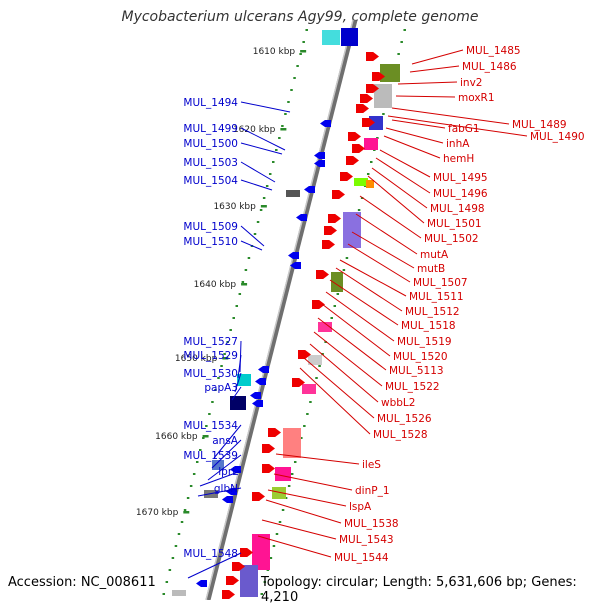 This screenshot has width=600, height=605. What do you see at coordinates (210, 163) in the screenshot?
I see `reverse-gene-label: MUL_1503` at bounding box center [210, 163].